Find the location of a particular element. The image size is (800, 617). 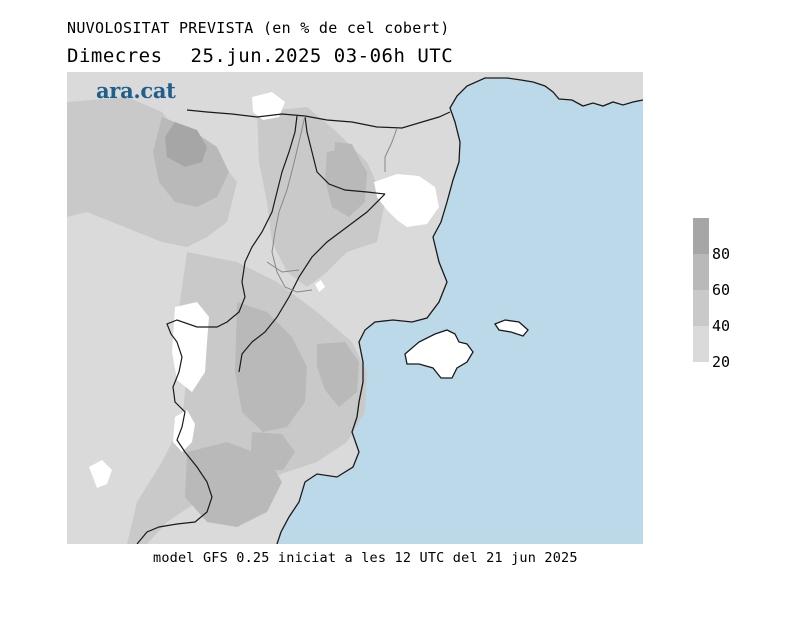

menorca-island is located at coordinates (511, 328).